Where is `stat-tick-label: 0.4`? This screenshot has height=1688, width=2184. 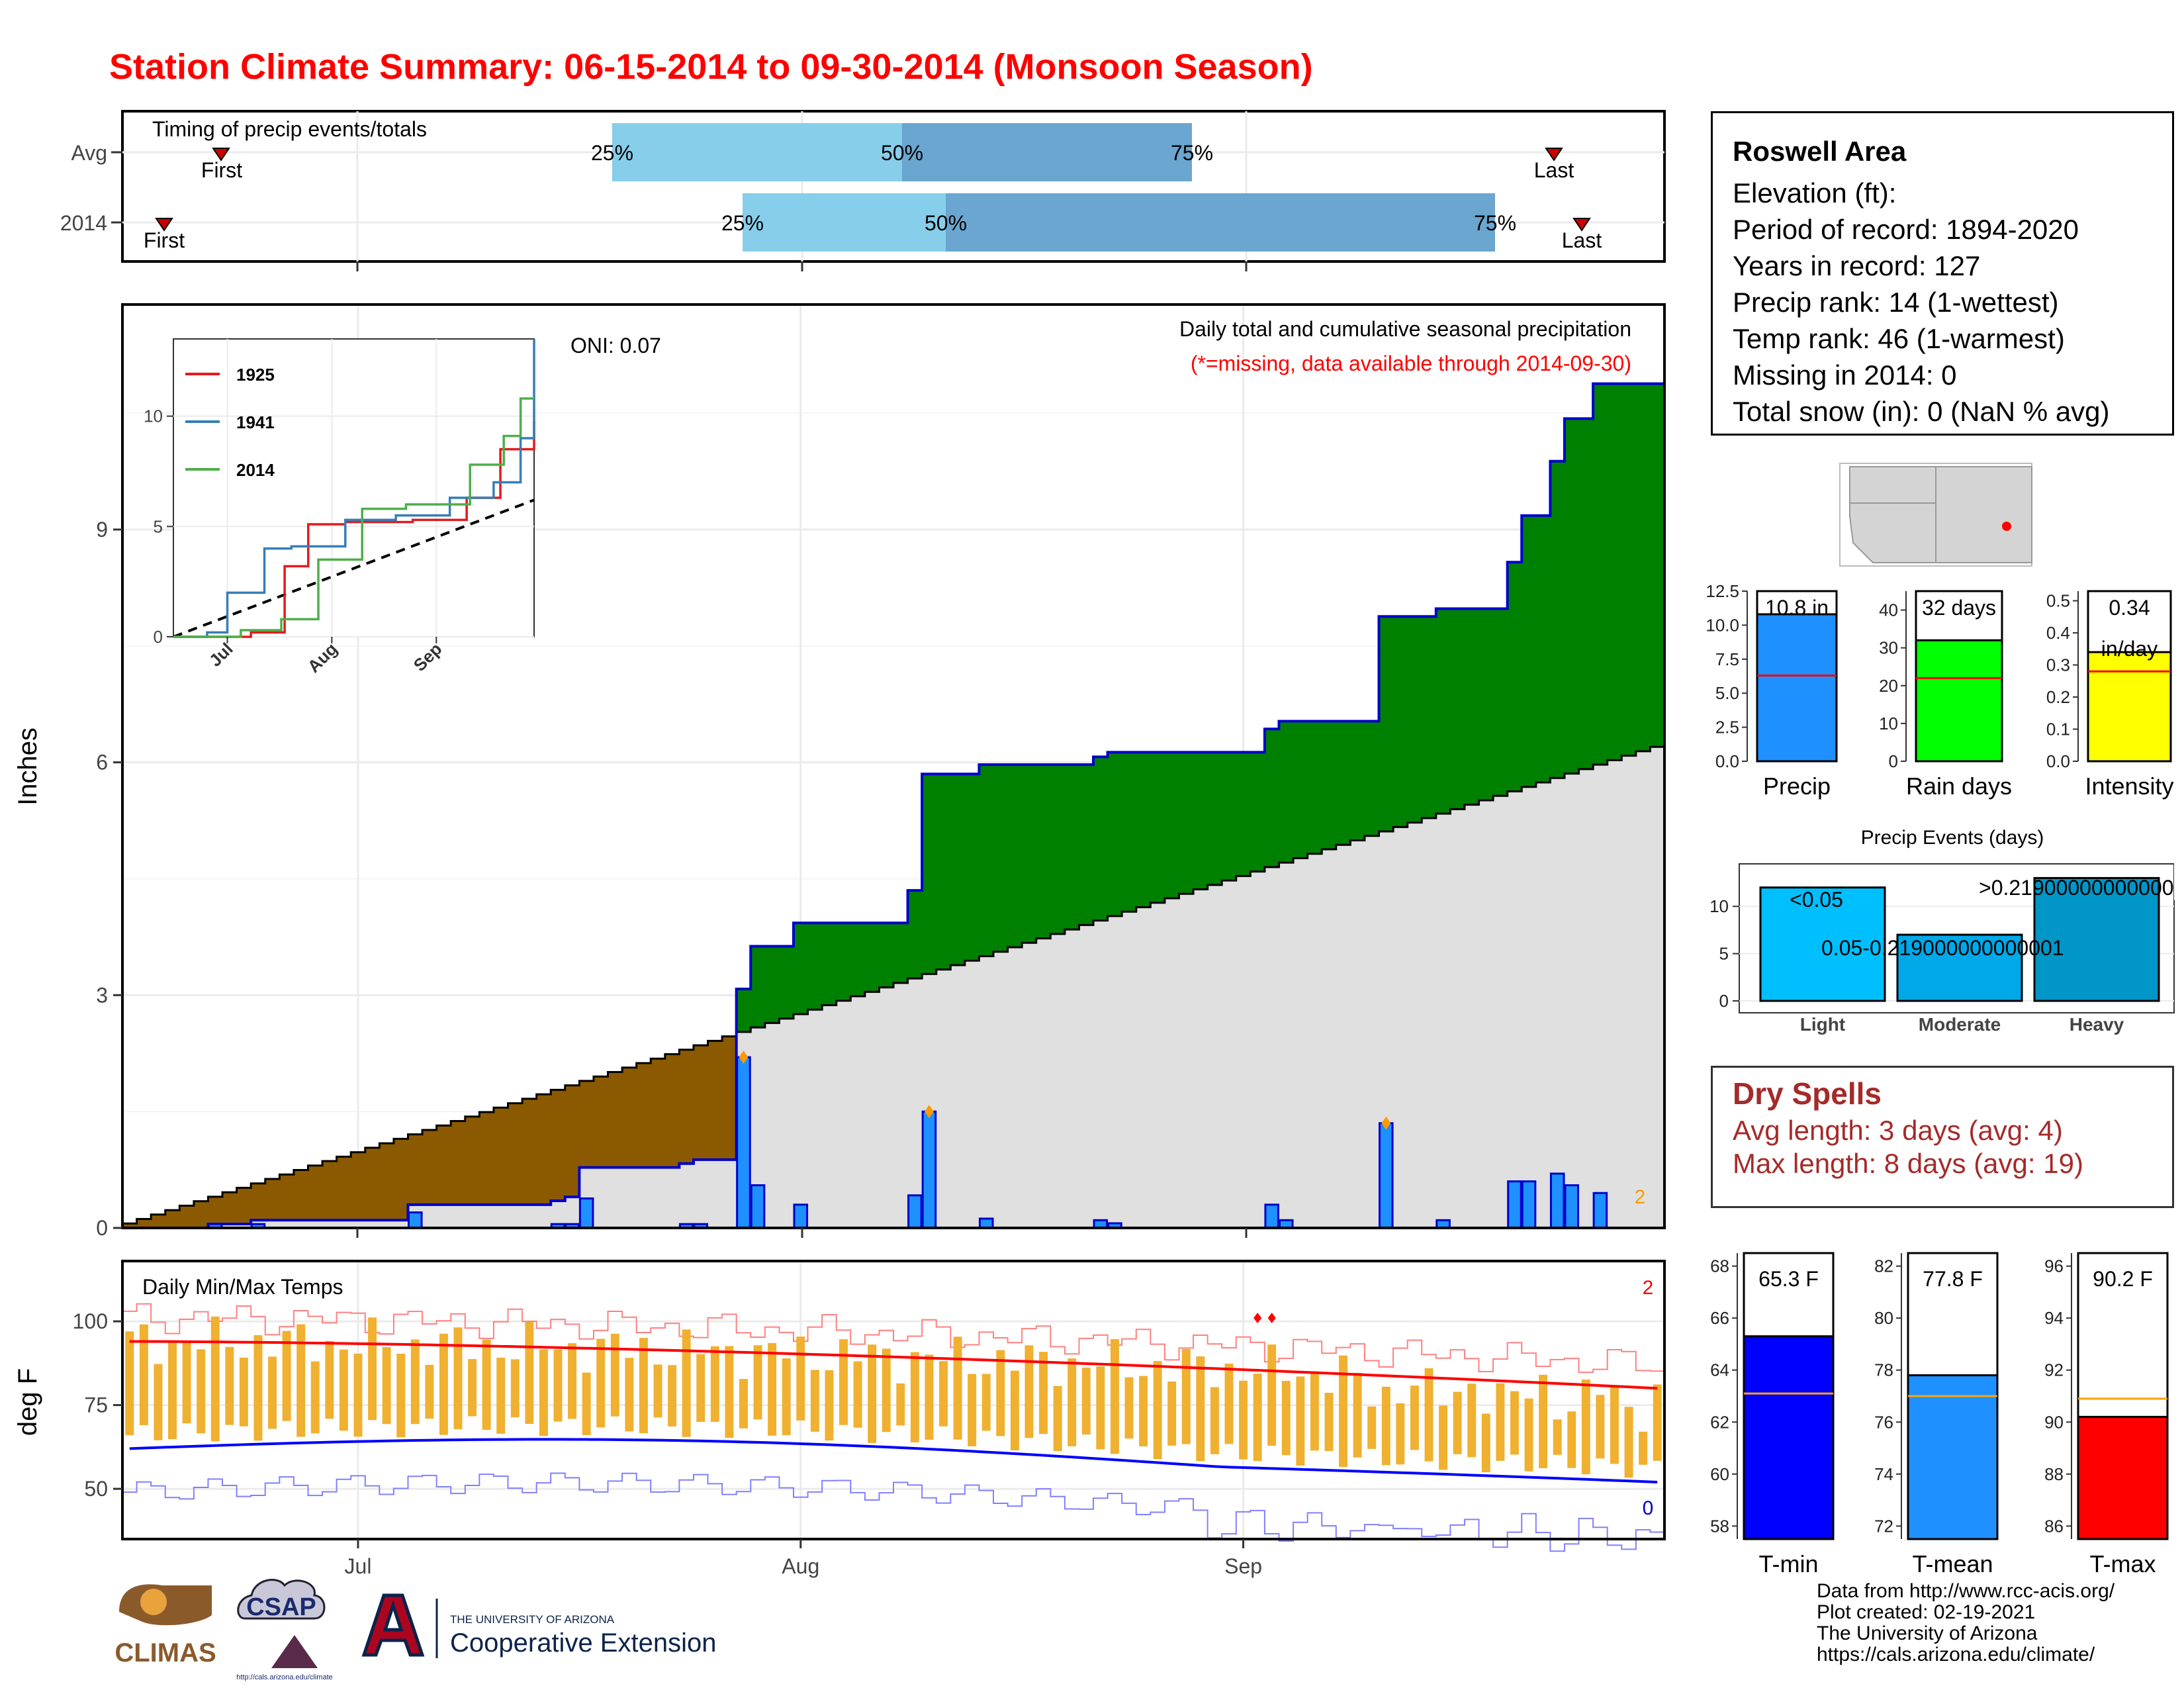
stat-tick-label: 0.4 is located at coordinates (2058, 633).